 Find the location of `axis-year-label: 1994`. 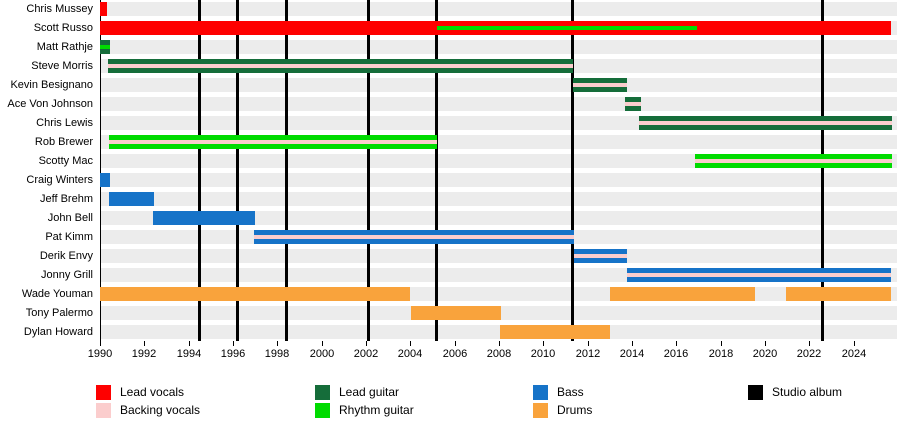

axis-year-label: 1994 is located at coordinates (189, 354).